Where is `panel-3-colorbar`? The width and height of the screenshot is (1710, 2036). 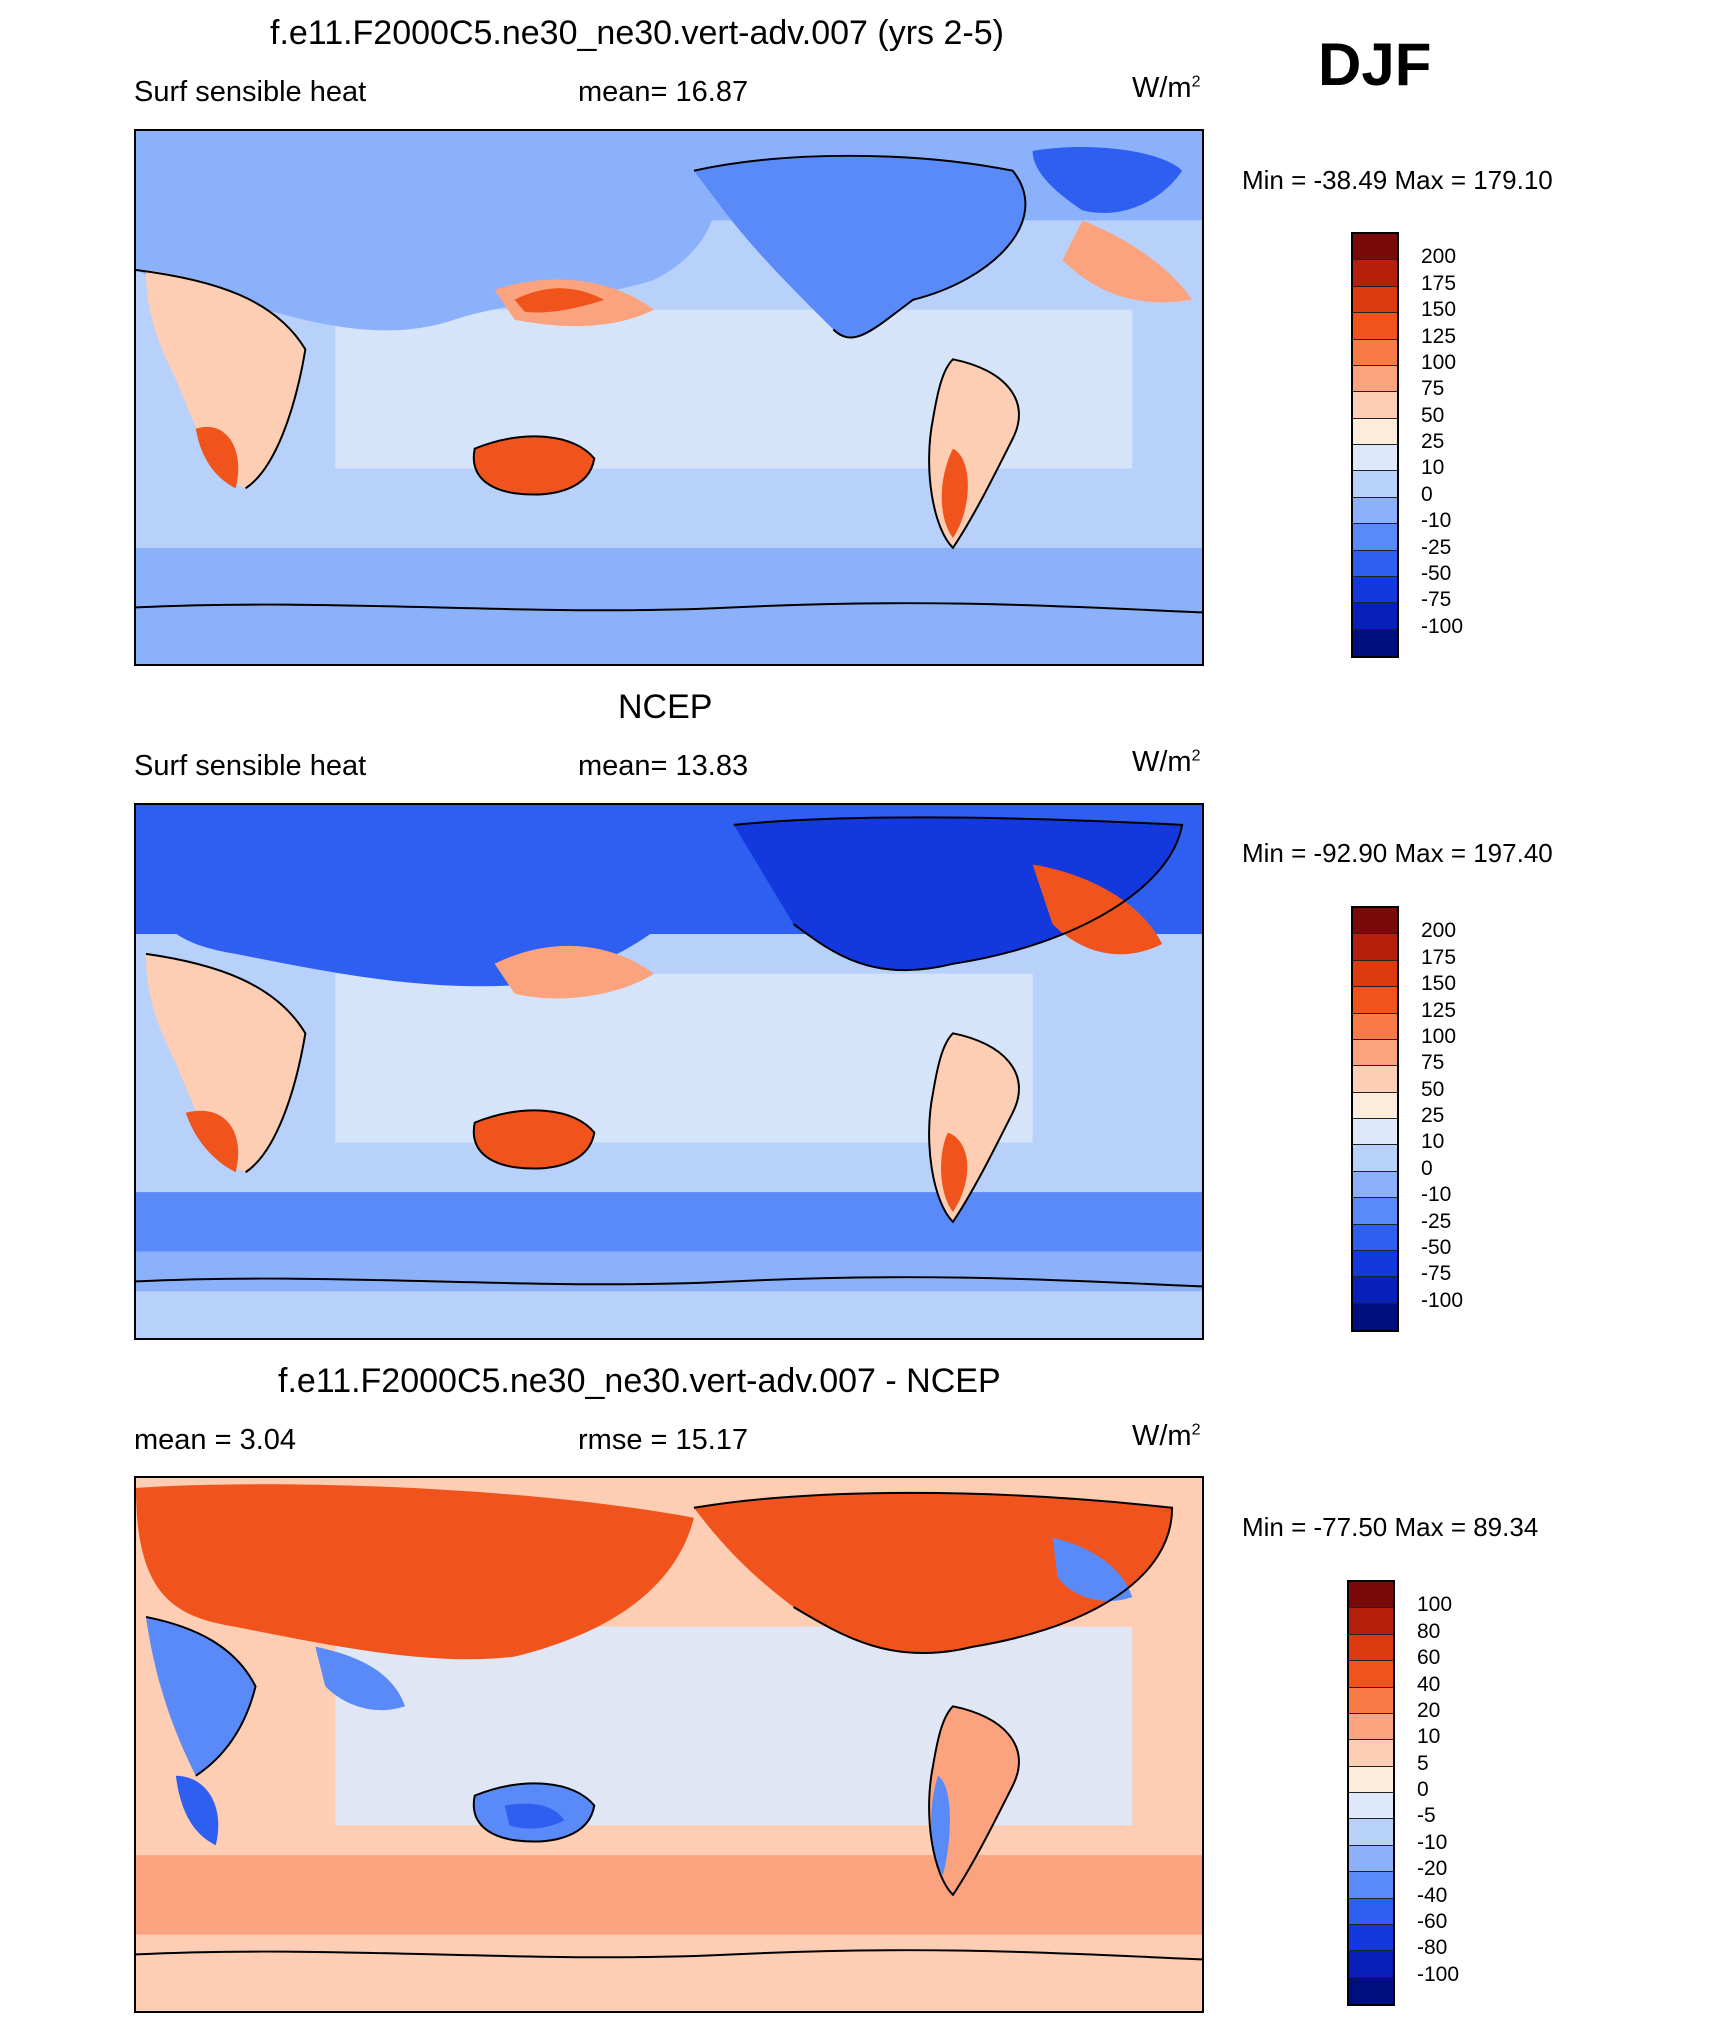
panel-3-colorbar is located at coordinates (1371, 1793).